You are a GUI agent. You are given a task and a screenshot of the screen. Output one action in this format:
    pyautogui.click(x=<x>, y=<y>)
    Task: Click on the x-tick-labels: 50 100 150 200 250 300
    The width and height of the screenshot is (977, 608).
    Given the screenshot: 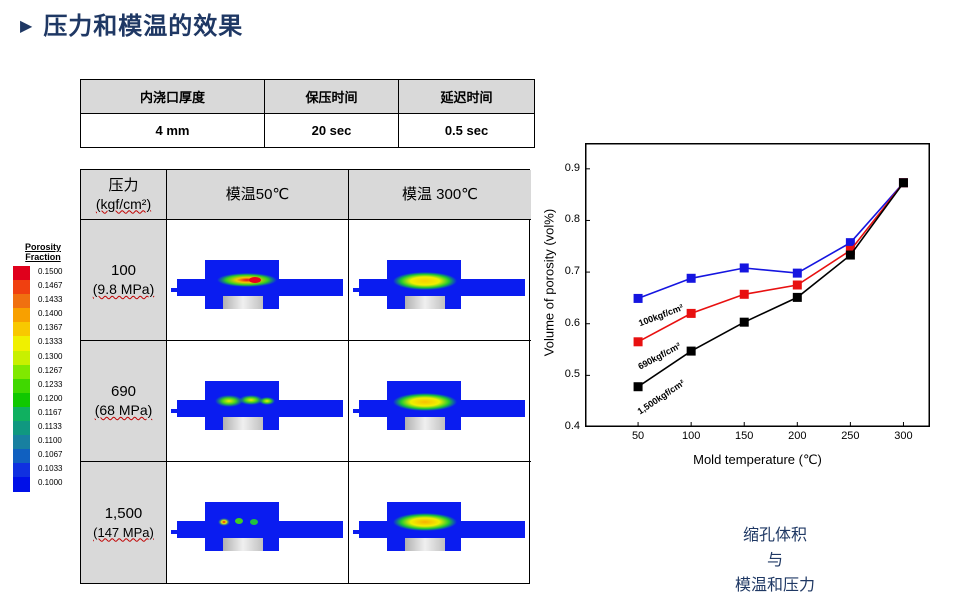 What is the action you would take?
    pyautogui.click(x=757, y=436)
    